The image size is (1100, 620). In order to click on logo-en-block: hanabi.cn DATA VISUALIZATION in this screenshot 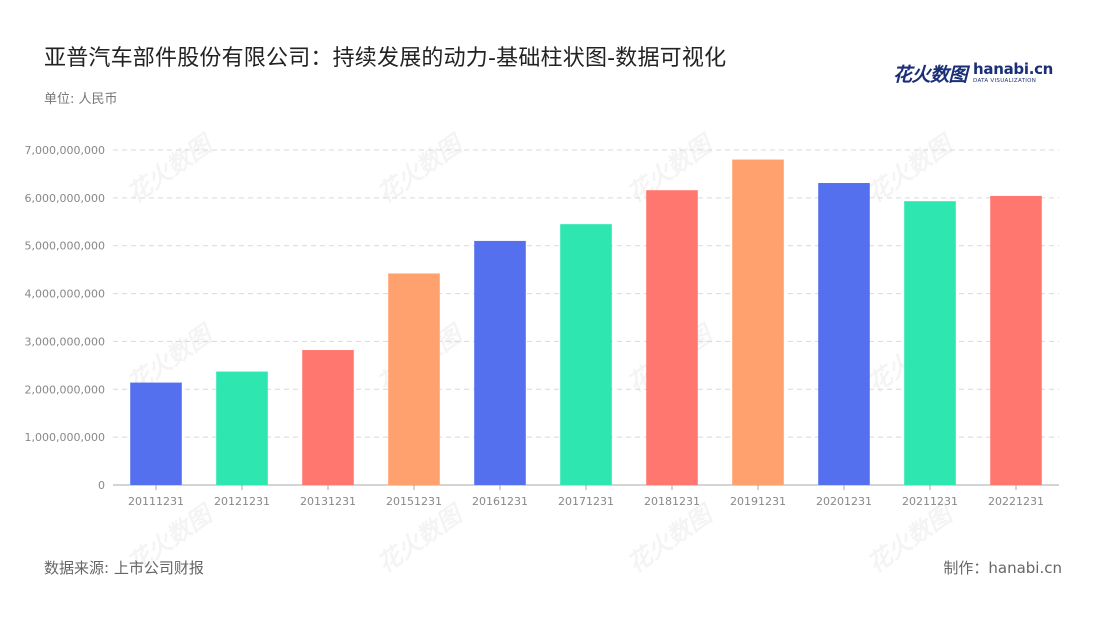, I will do `click(1013, 72)`.